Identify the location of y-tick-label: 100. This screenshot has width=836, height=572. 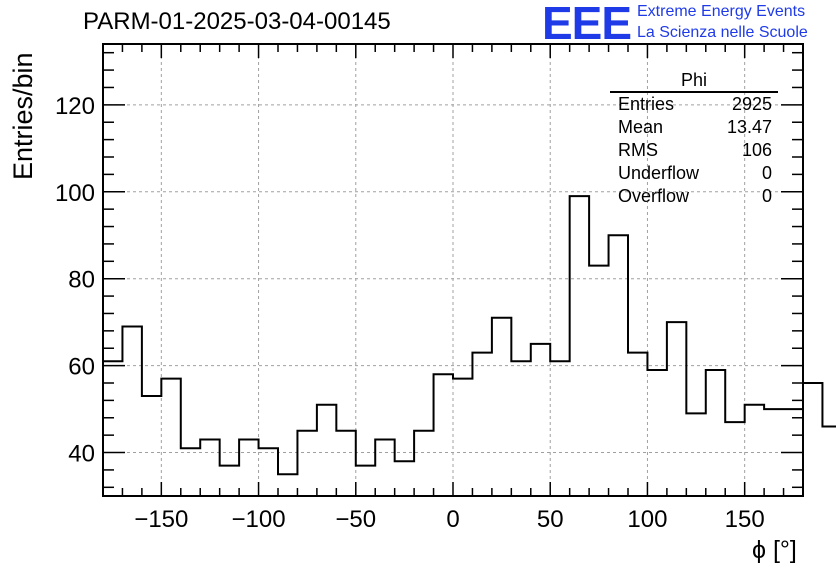
(75, 193).